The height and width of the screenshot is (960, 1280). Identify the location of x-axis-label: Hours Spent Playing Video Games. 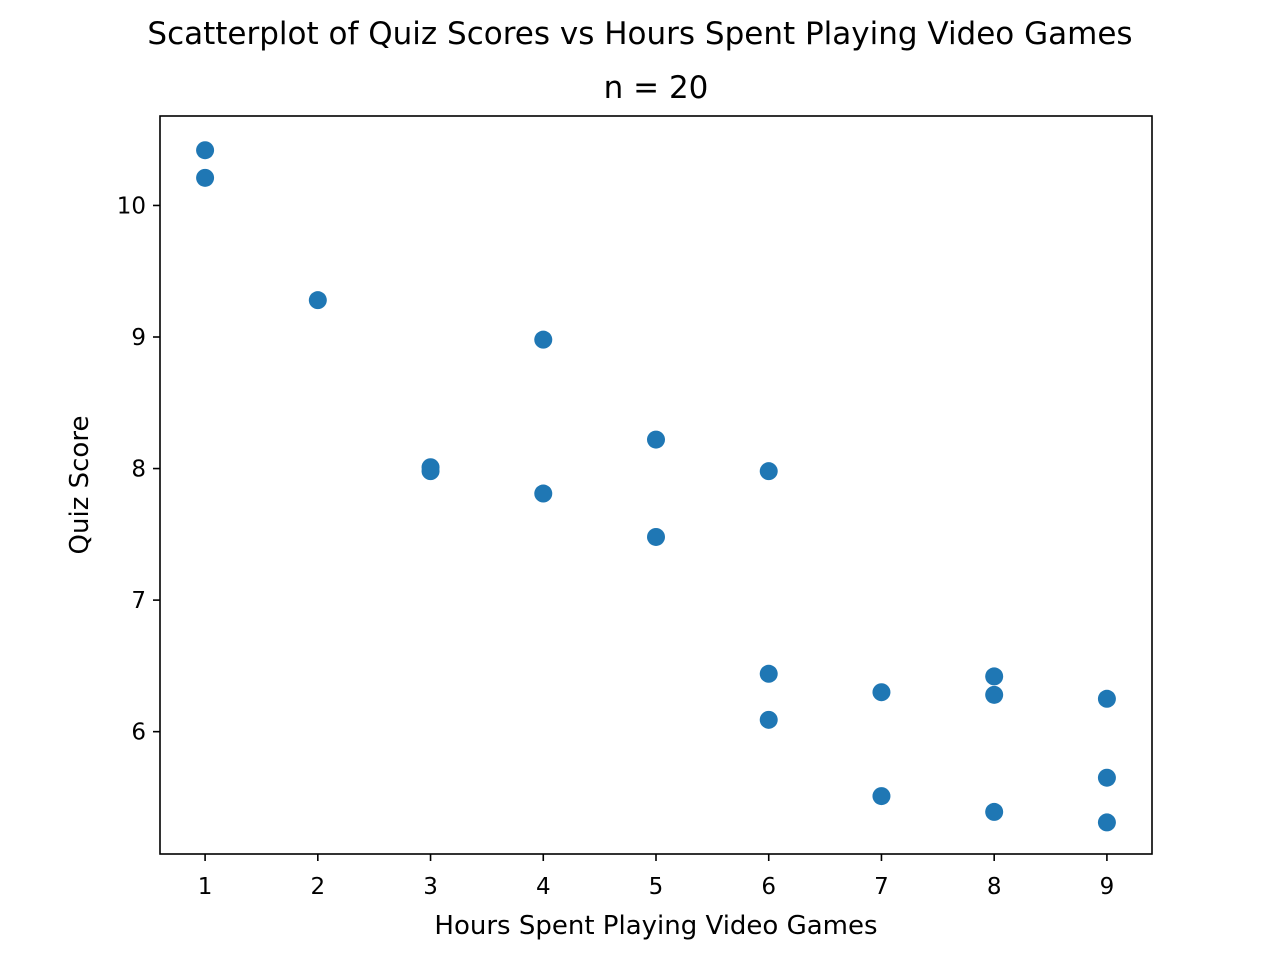
(655, 926).